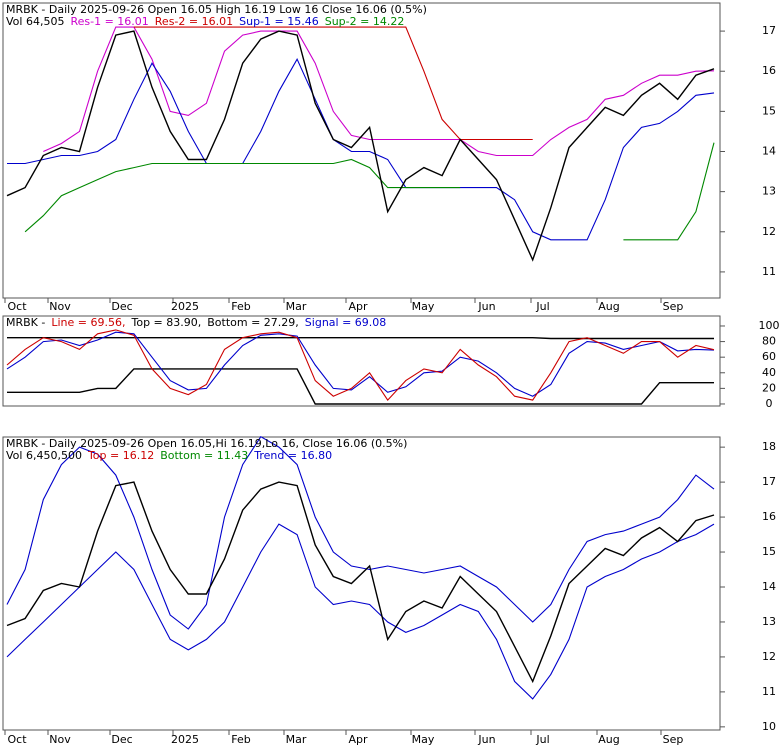 This screenshot has width=780, height=745. I want to click on legend-entry: Bottom = 11.43, so click(204, 455).